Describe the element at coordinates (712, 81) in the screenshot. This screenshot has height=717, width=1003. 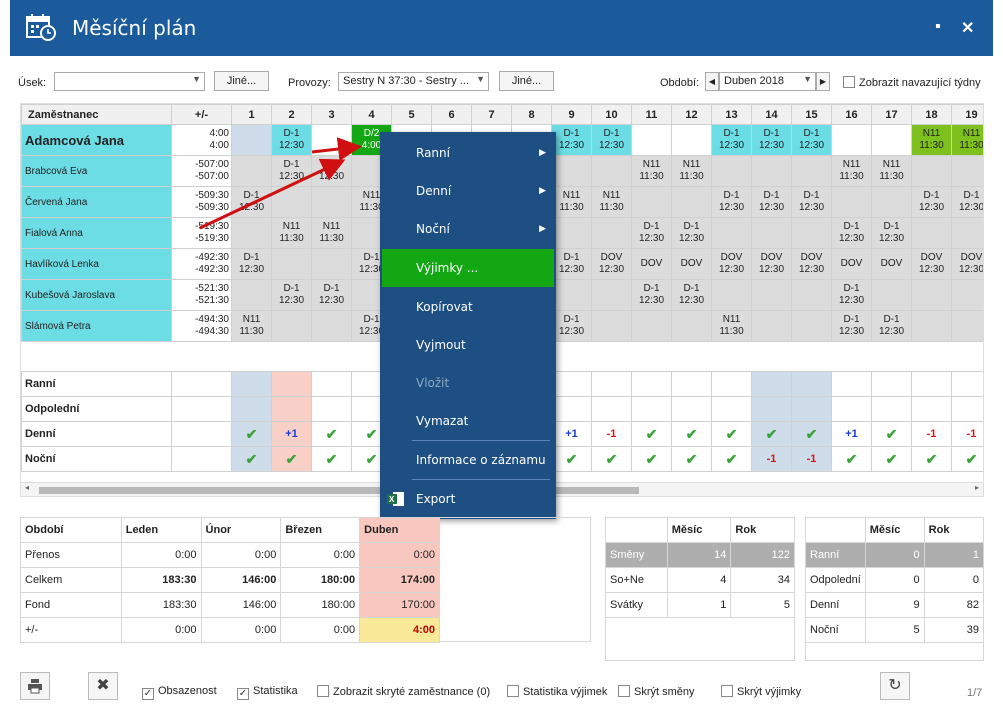
I see `prev-month-button: ◀` at that location.